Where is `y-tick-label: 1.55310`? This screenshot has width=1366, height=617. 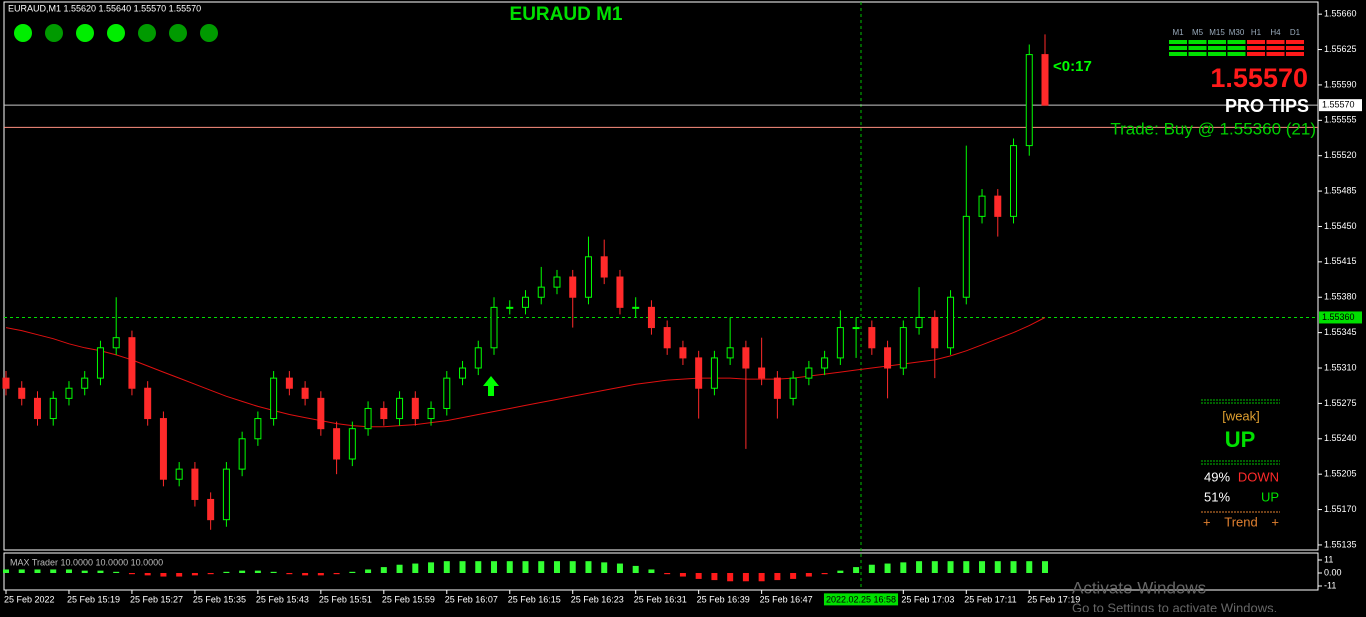
y-tick-label: 1.55310 is located at coordinates (1340, 367).